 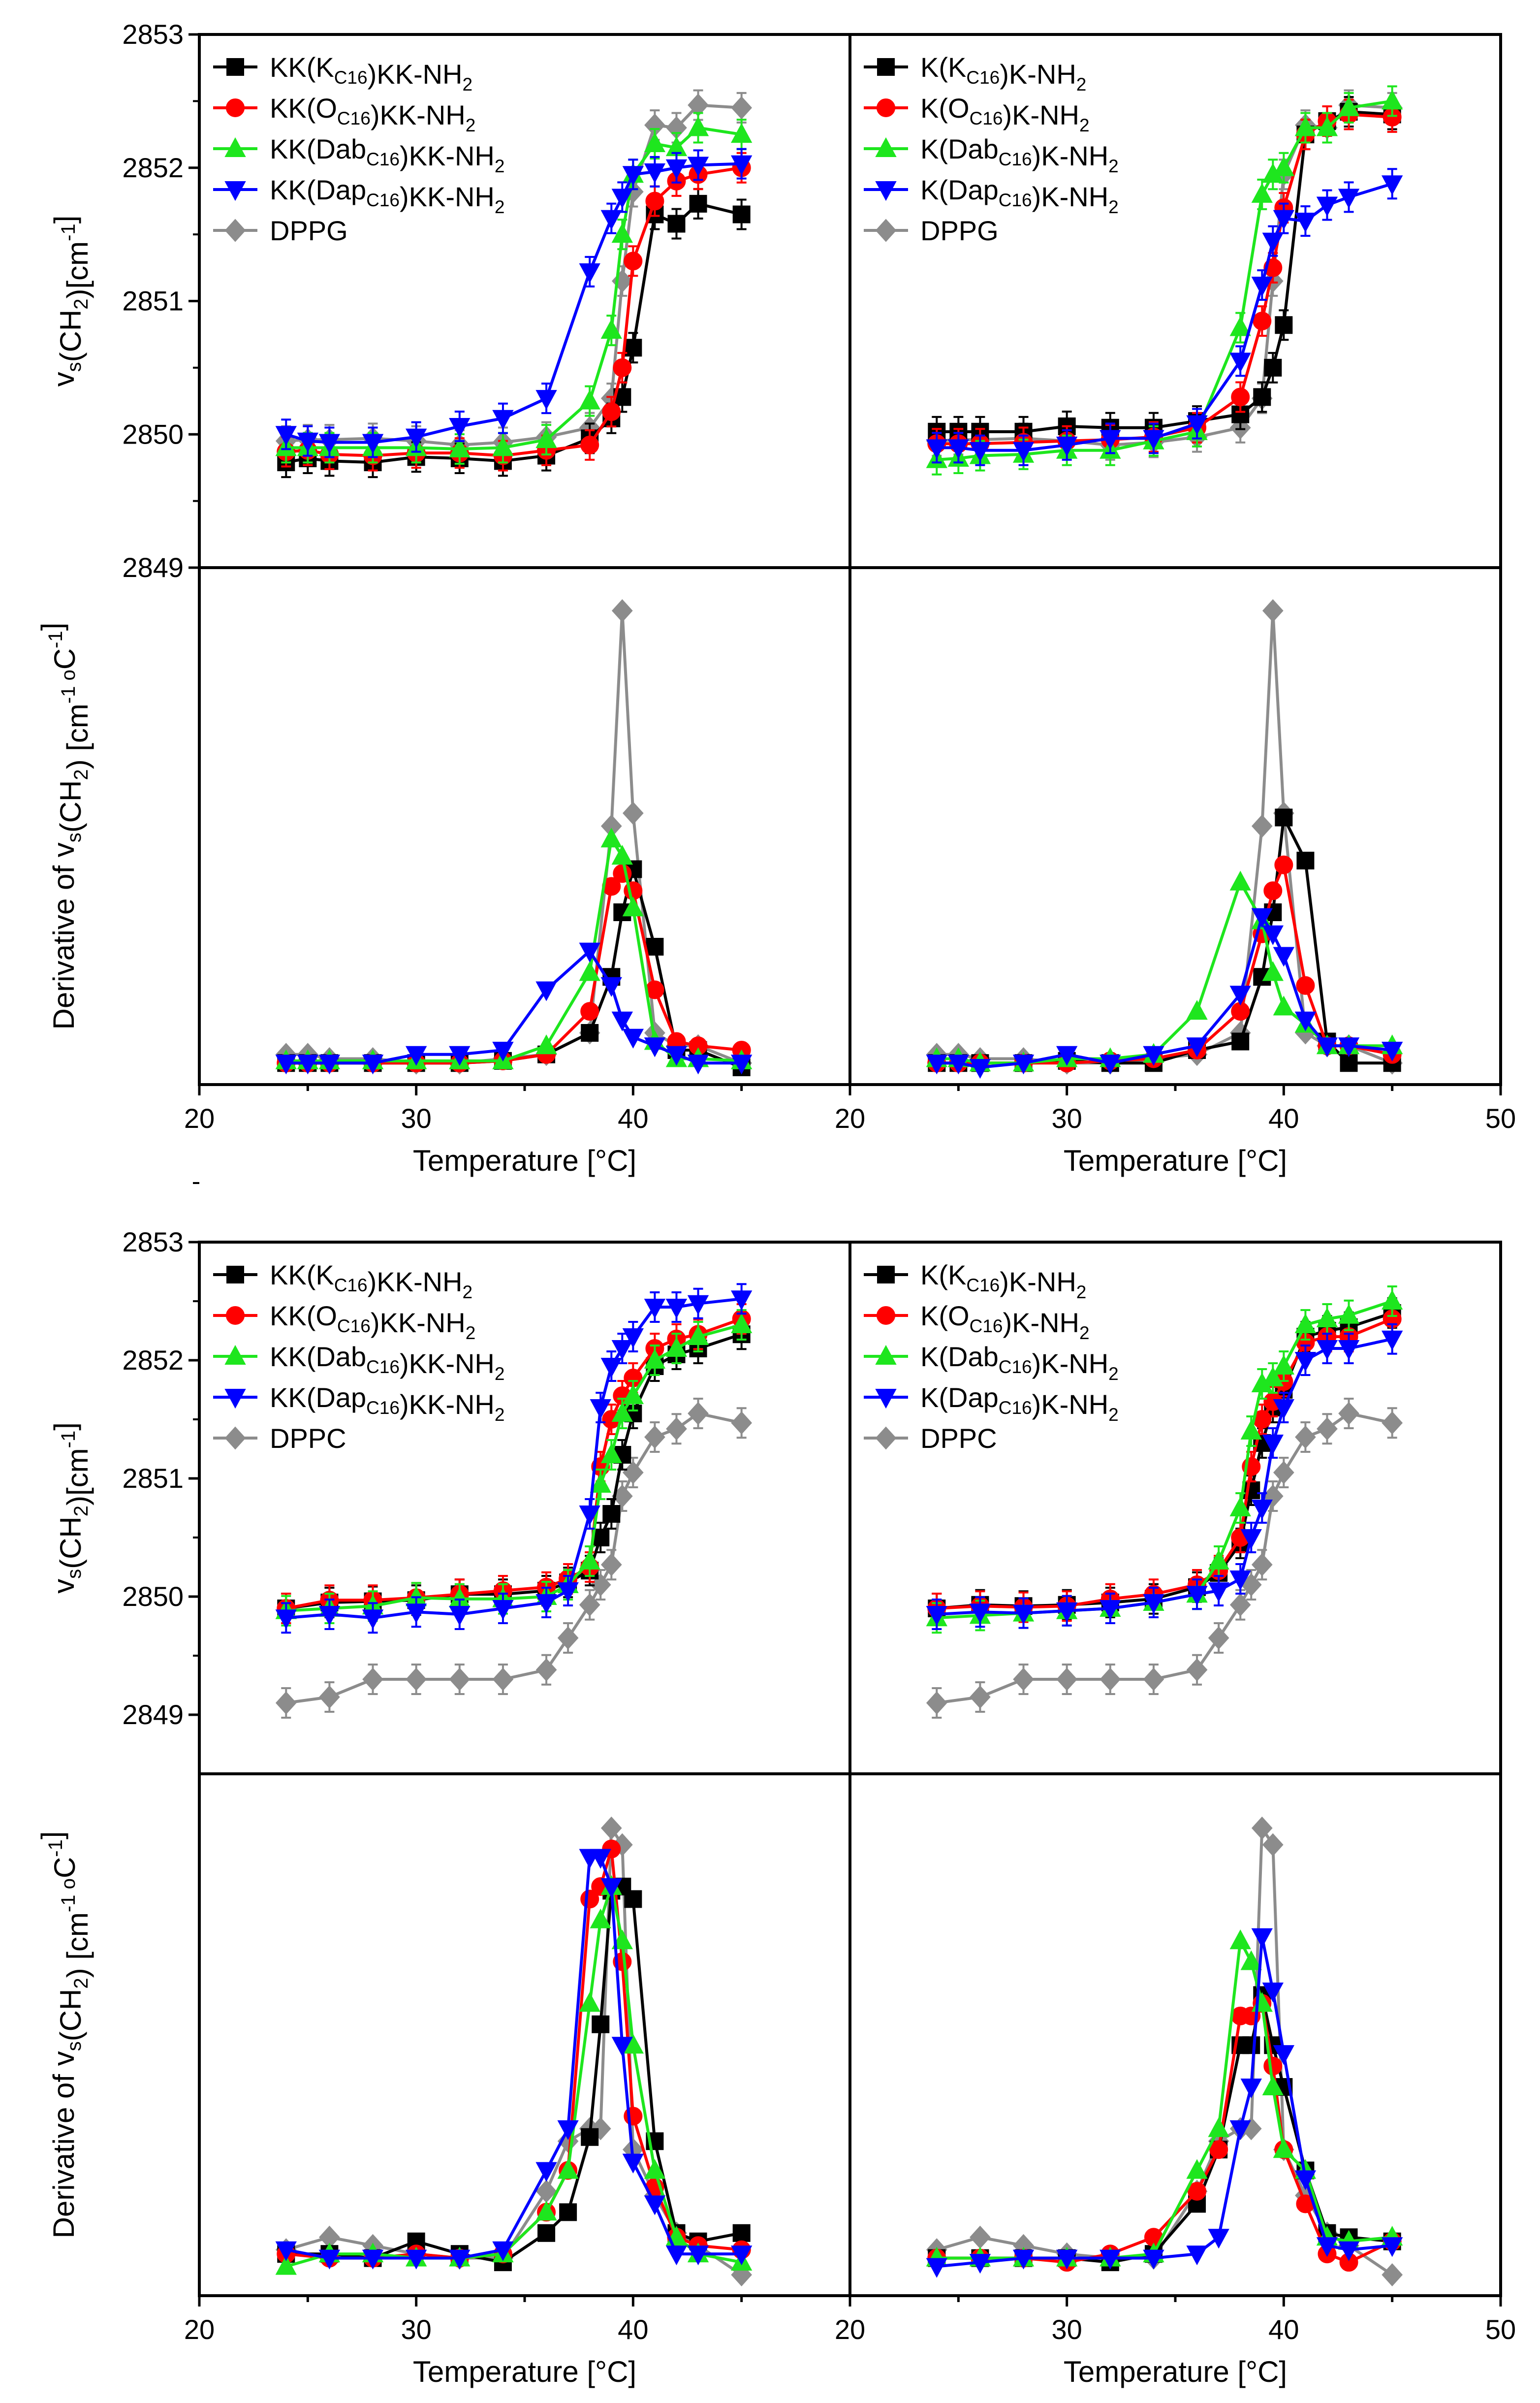 I want to click on y-axis-label-top: vs(CH2)[cm-1], so click(x=70, y=301).